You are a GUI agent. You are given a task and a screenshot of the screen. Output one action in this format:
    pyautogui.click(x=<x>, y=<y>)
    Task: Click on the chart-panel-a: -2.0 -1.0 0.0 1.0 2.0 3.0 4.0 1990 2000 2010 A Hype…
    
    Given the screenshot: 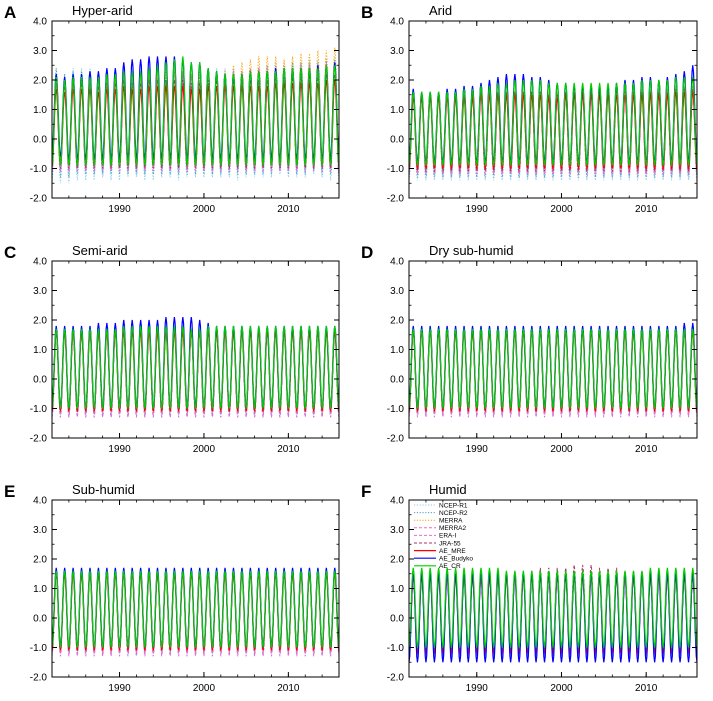 What is the action you would take?
    pyautogui.click(x=172, y=109)
    